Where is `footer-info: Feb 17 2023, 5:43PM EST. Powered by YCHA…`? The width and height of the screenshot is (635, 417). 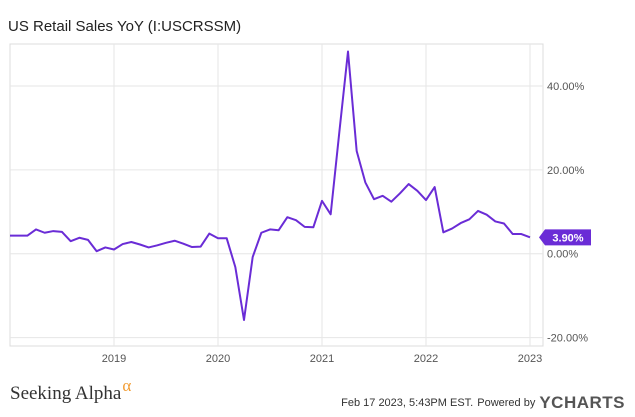 footer-info: Feb 17 2023, 5:43PM EST. Powered by YCHA… is located at coordinates (483, 403).